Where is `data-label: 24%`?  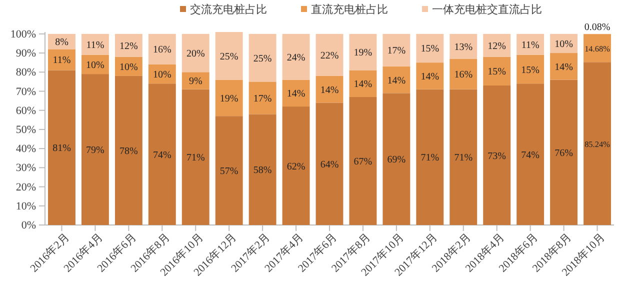
data-label: 24% is located at coordinates (296, 58).